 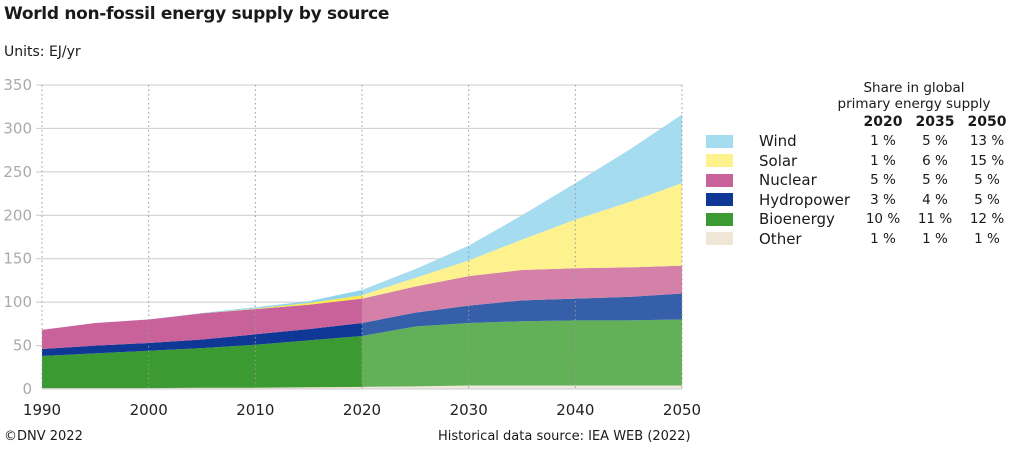 I want to click on area-bioenergy-historical, so click(x=202, y=362).